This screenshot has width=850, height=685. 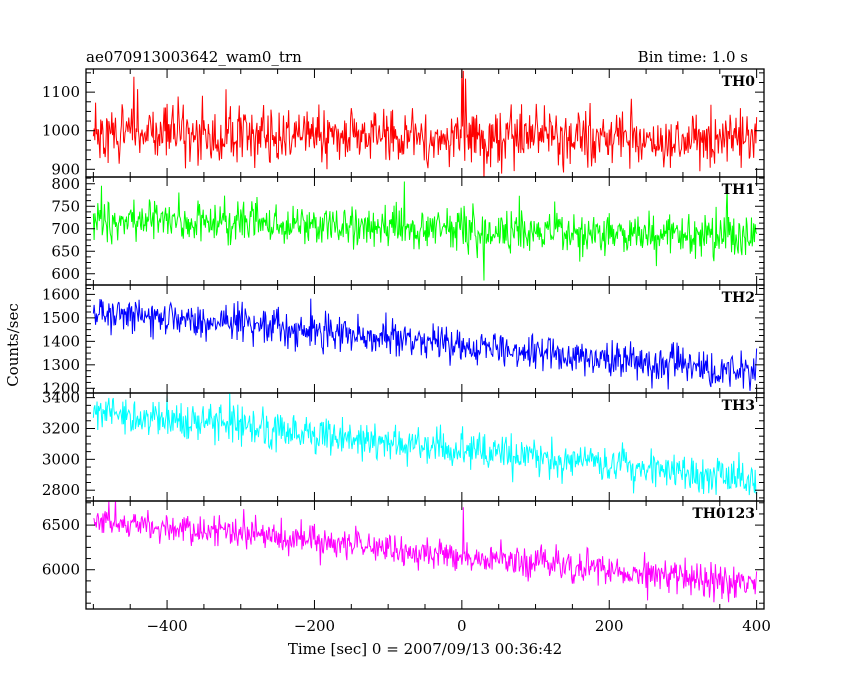 I want to click on y-tick-label: 1500, so click(x=61, y=318).